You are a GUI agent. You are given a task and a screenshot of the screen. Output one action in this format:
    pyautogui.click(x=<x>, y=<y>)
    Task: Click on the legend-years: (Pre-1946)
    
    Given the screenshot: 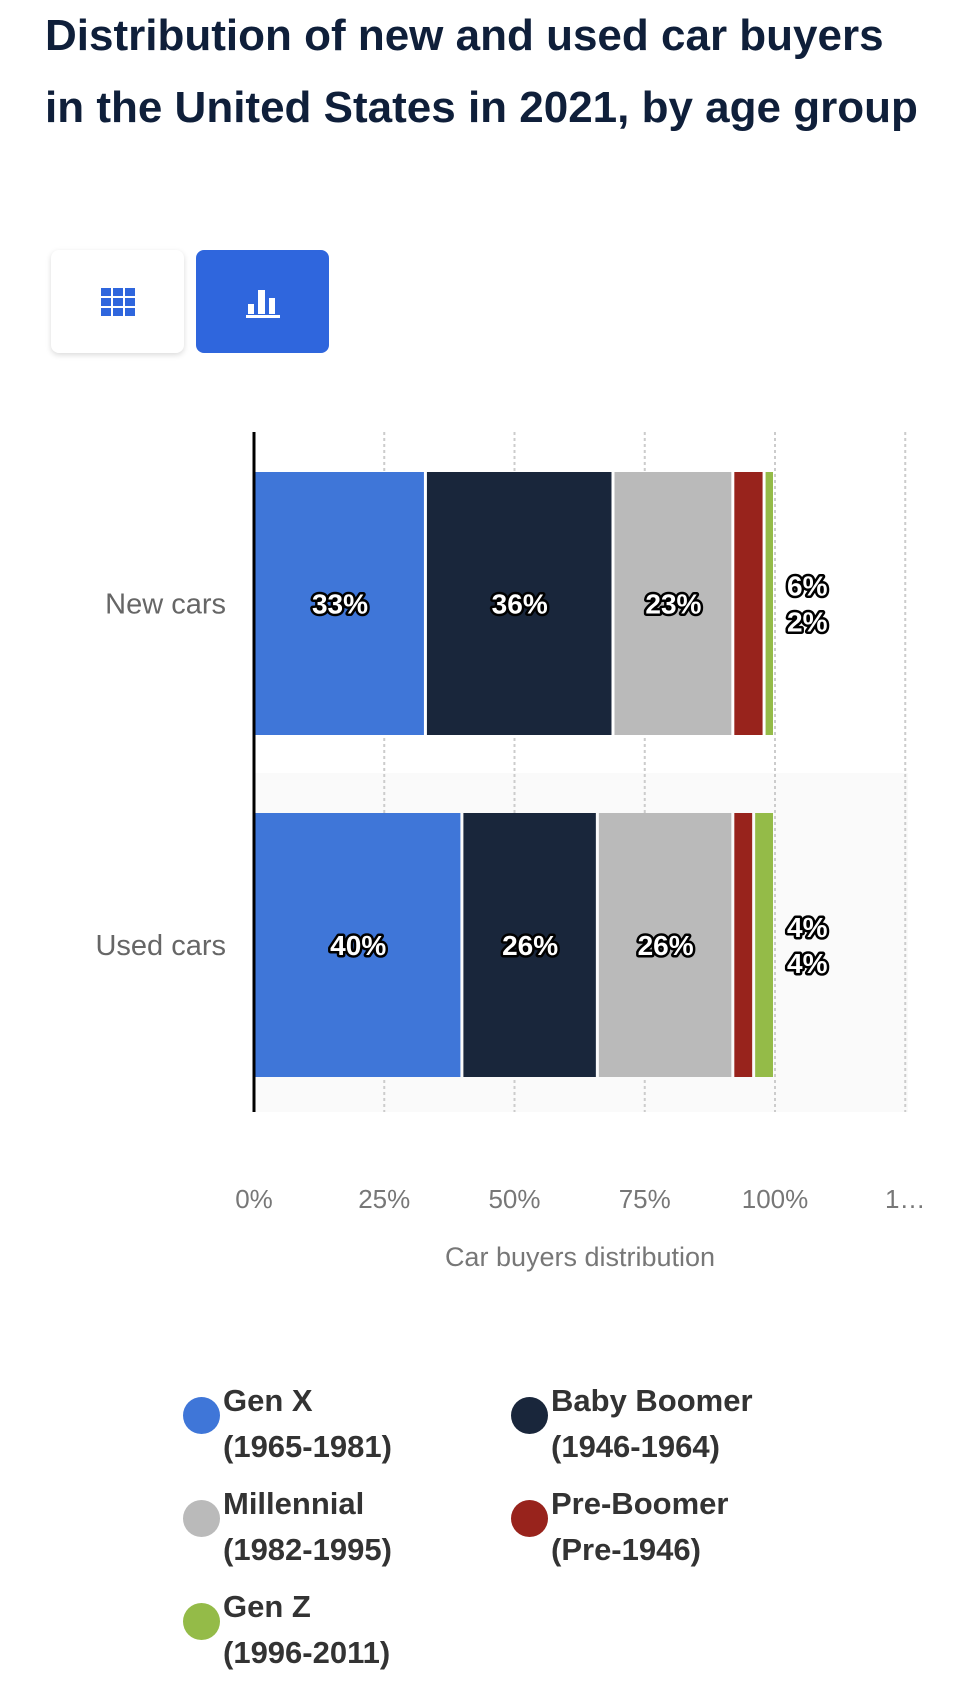 What is the action you would take?
    pyautogui.click(x=626, y=1549)
    